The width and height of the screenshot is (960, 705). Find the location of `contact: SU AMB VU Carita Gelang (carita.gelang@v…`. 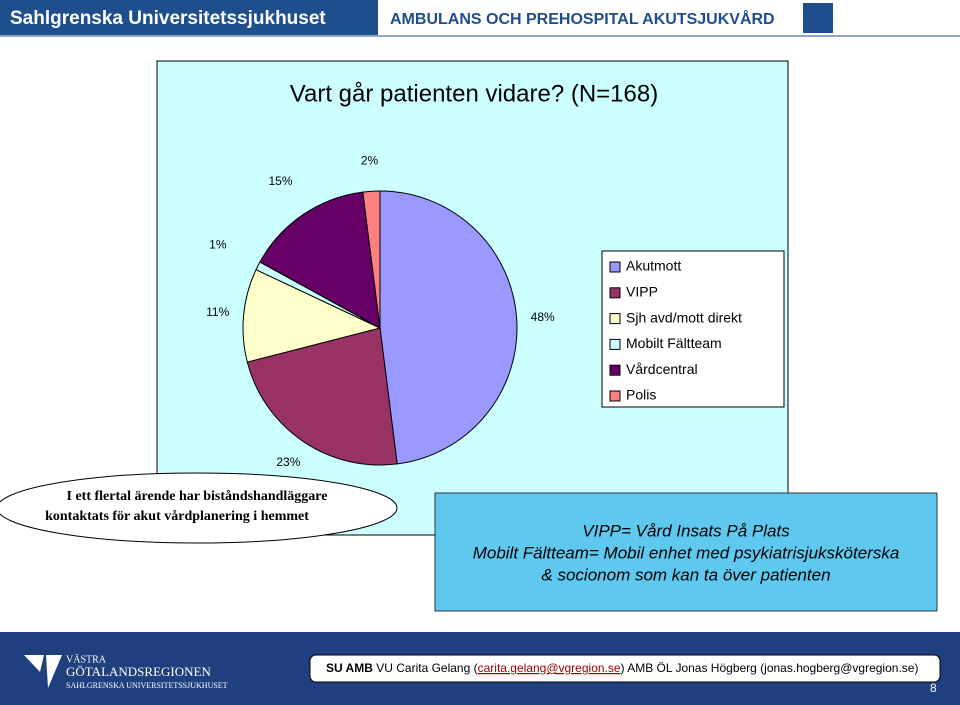

contact: SU AMB VU Carita Gelang (carita.gelang@v… is located at coordinates (622, 668).